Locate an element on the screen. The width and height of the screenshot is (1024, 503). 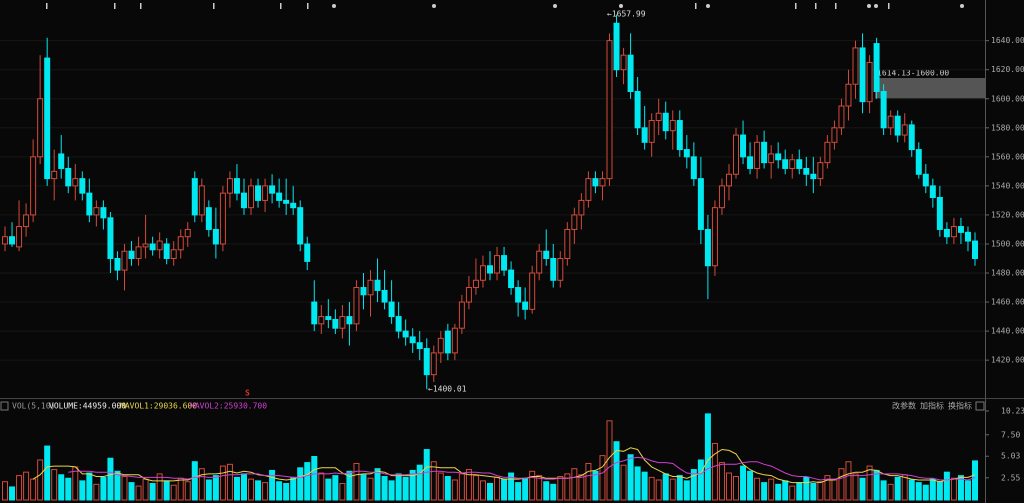
indicator-ma2: MAVOL2:25930.700 is located at coordinates (228, 406).